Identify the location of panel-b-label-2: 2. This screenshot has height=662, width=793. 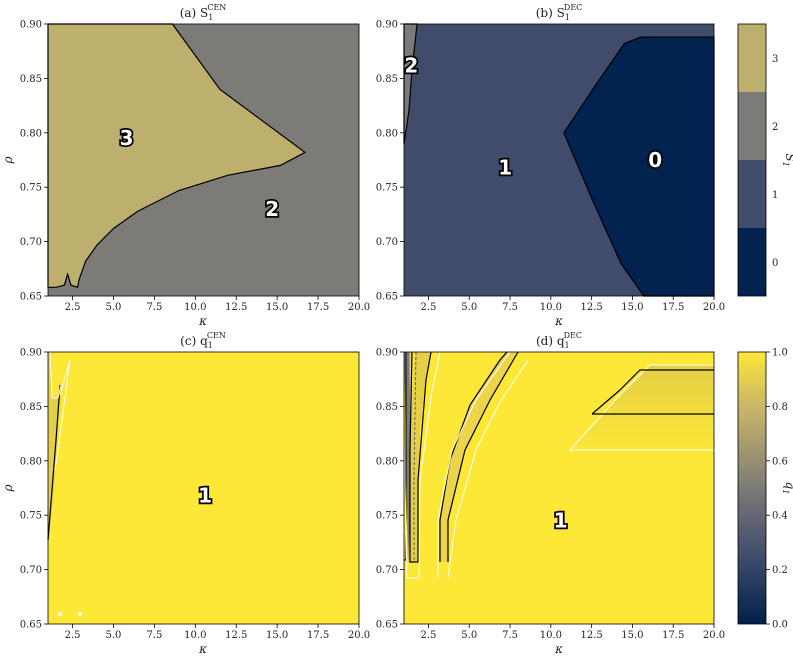
(411, 65).